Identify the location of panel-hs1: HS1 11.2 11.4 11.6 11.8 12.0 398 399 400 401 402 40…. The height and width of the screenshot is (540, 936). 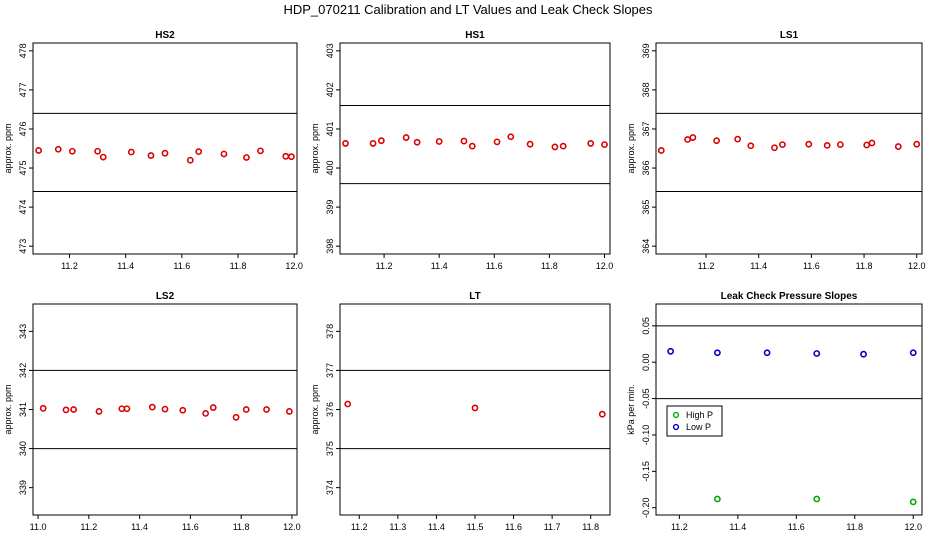
(461, 150).